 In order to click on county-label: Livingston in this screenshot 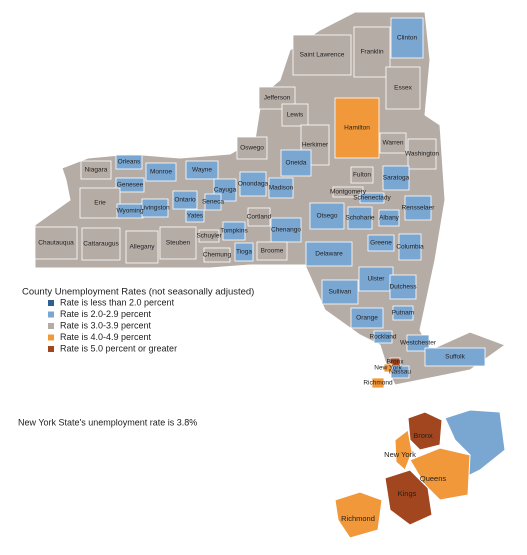, I will do `click(155, 208)`.